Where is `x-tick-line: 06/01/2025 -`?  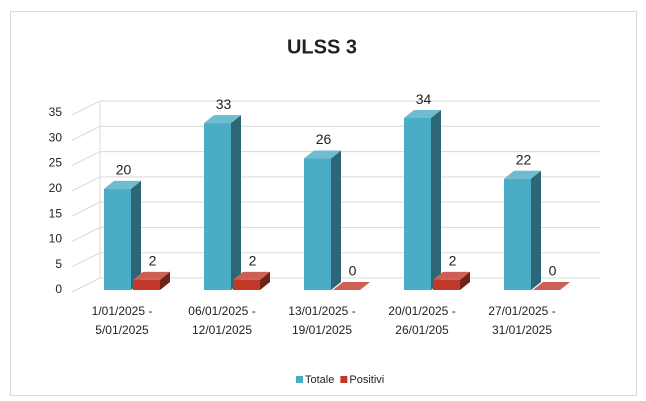
x-tick-line: 06/01/2025 - is located at coordinates (221, 311).